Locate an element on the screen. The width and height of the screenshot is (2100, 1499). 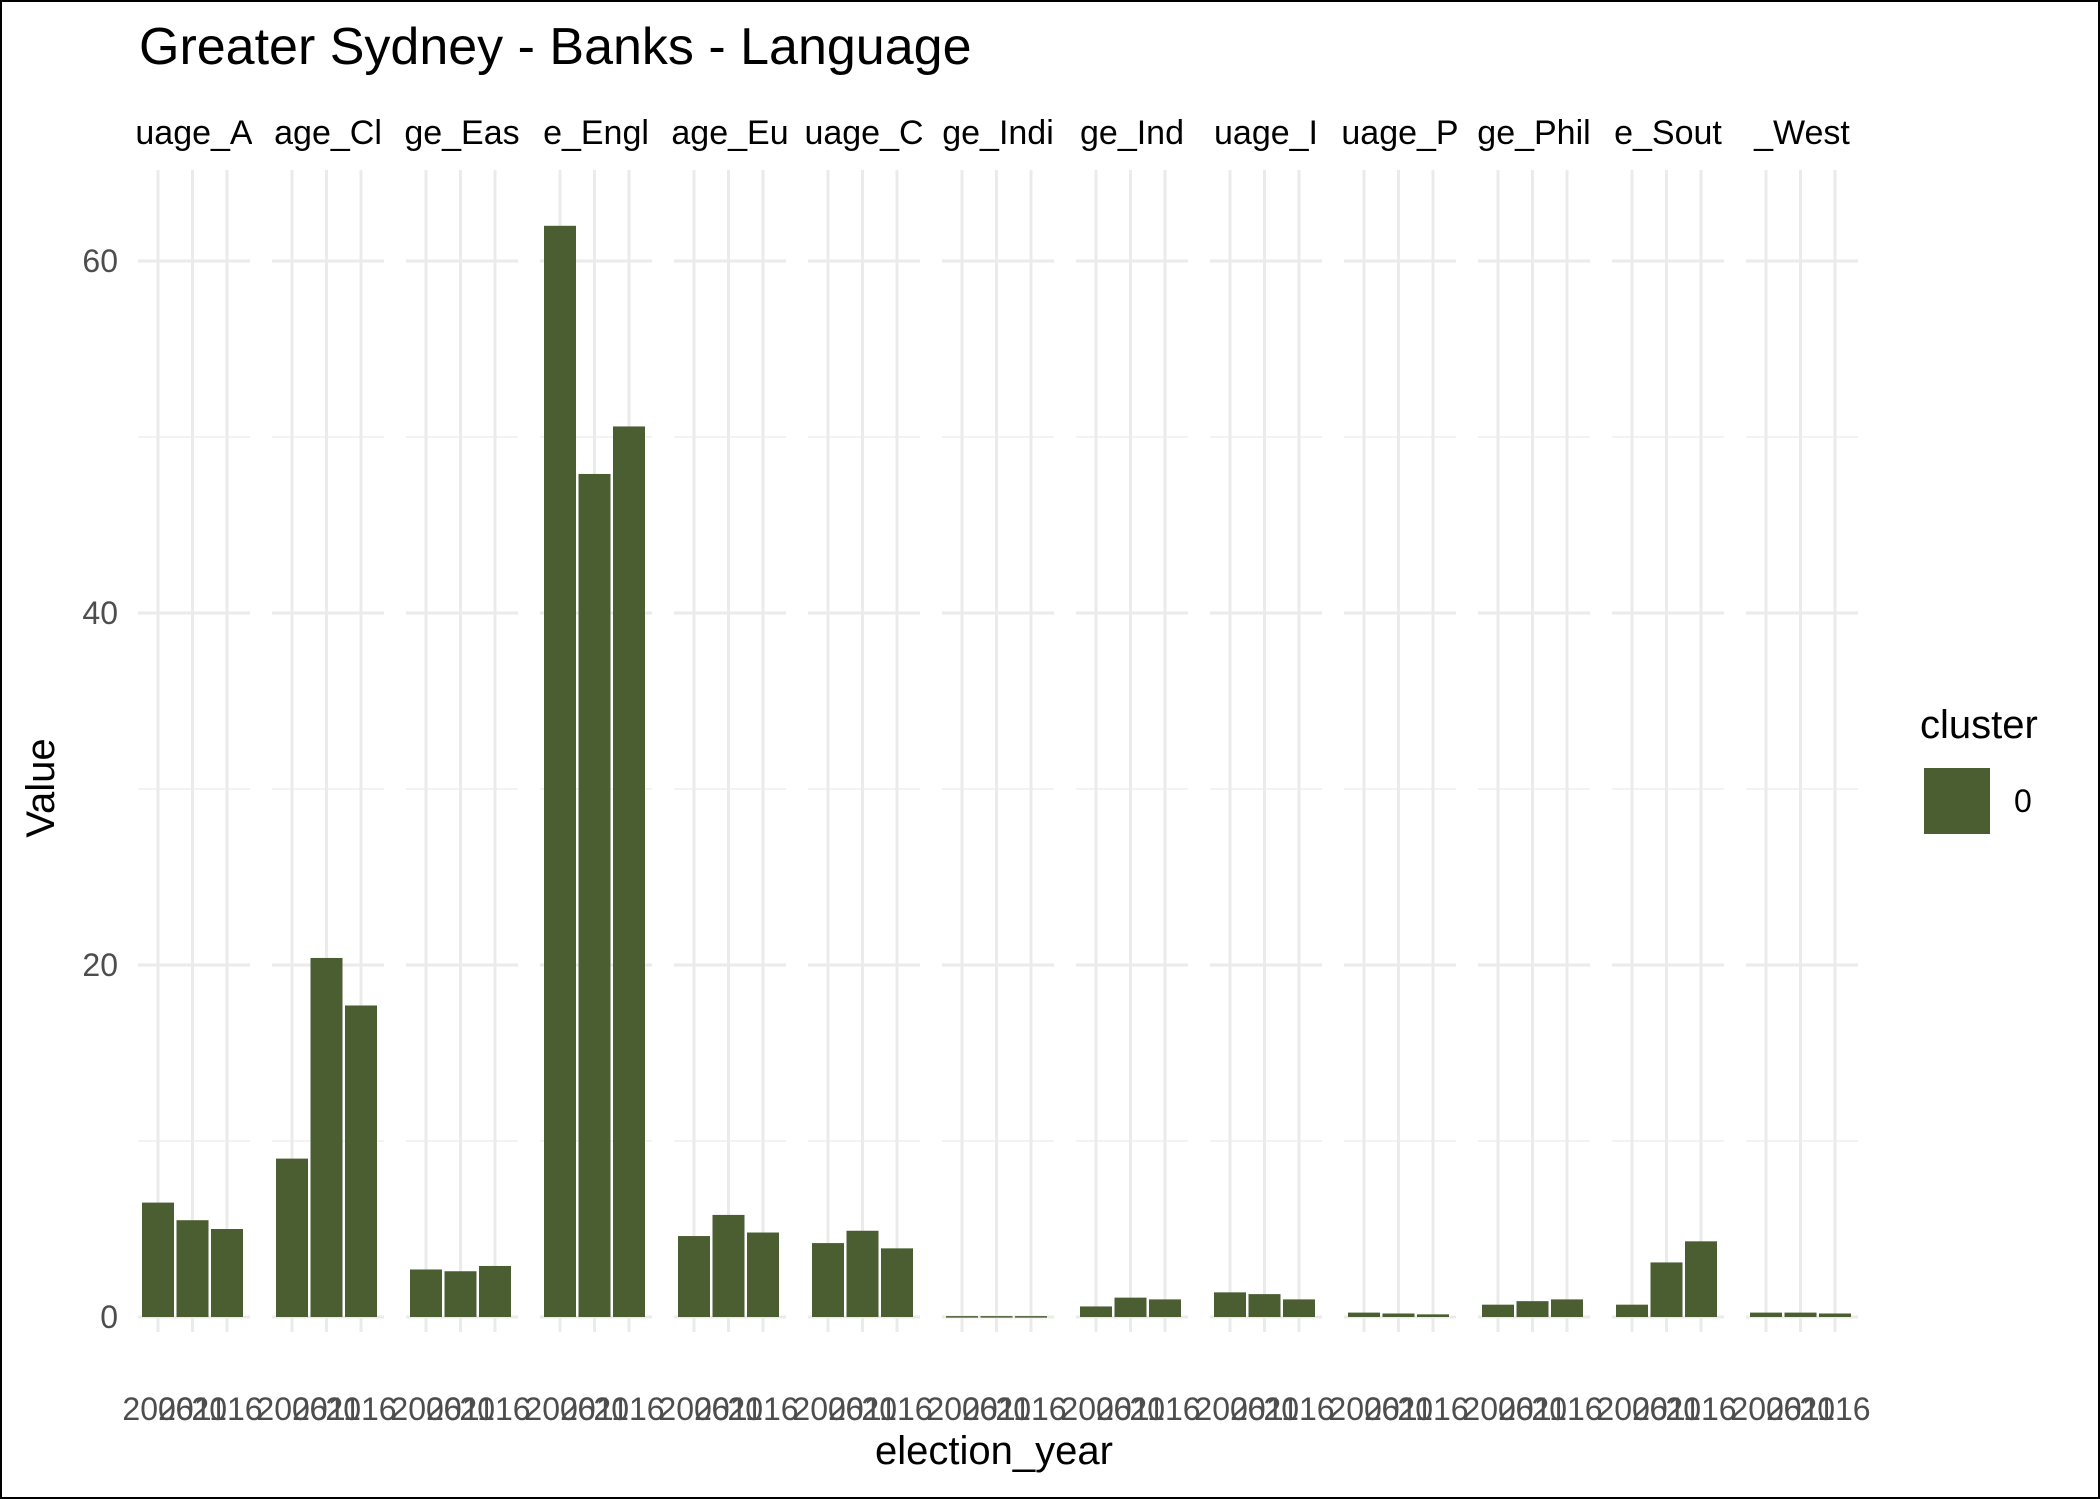
facet-strip-label: uage_A is located at coordinates (194, 133).